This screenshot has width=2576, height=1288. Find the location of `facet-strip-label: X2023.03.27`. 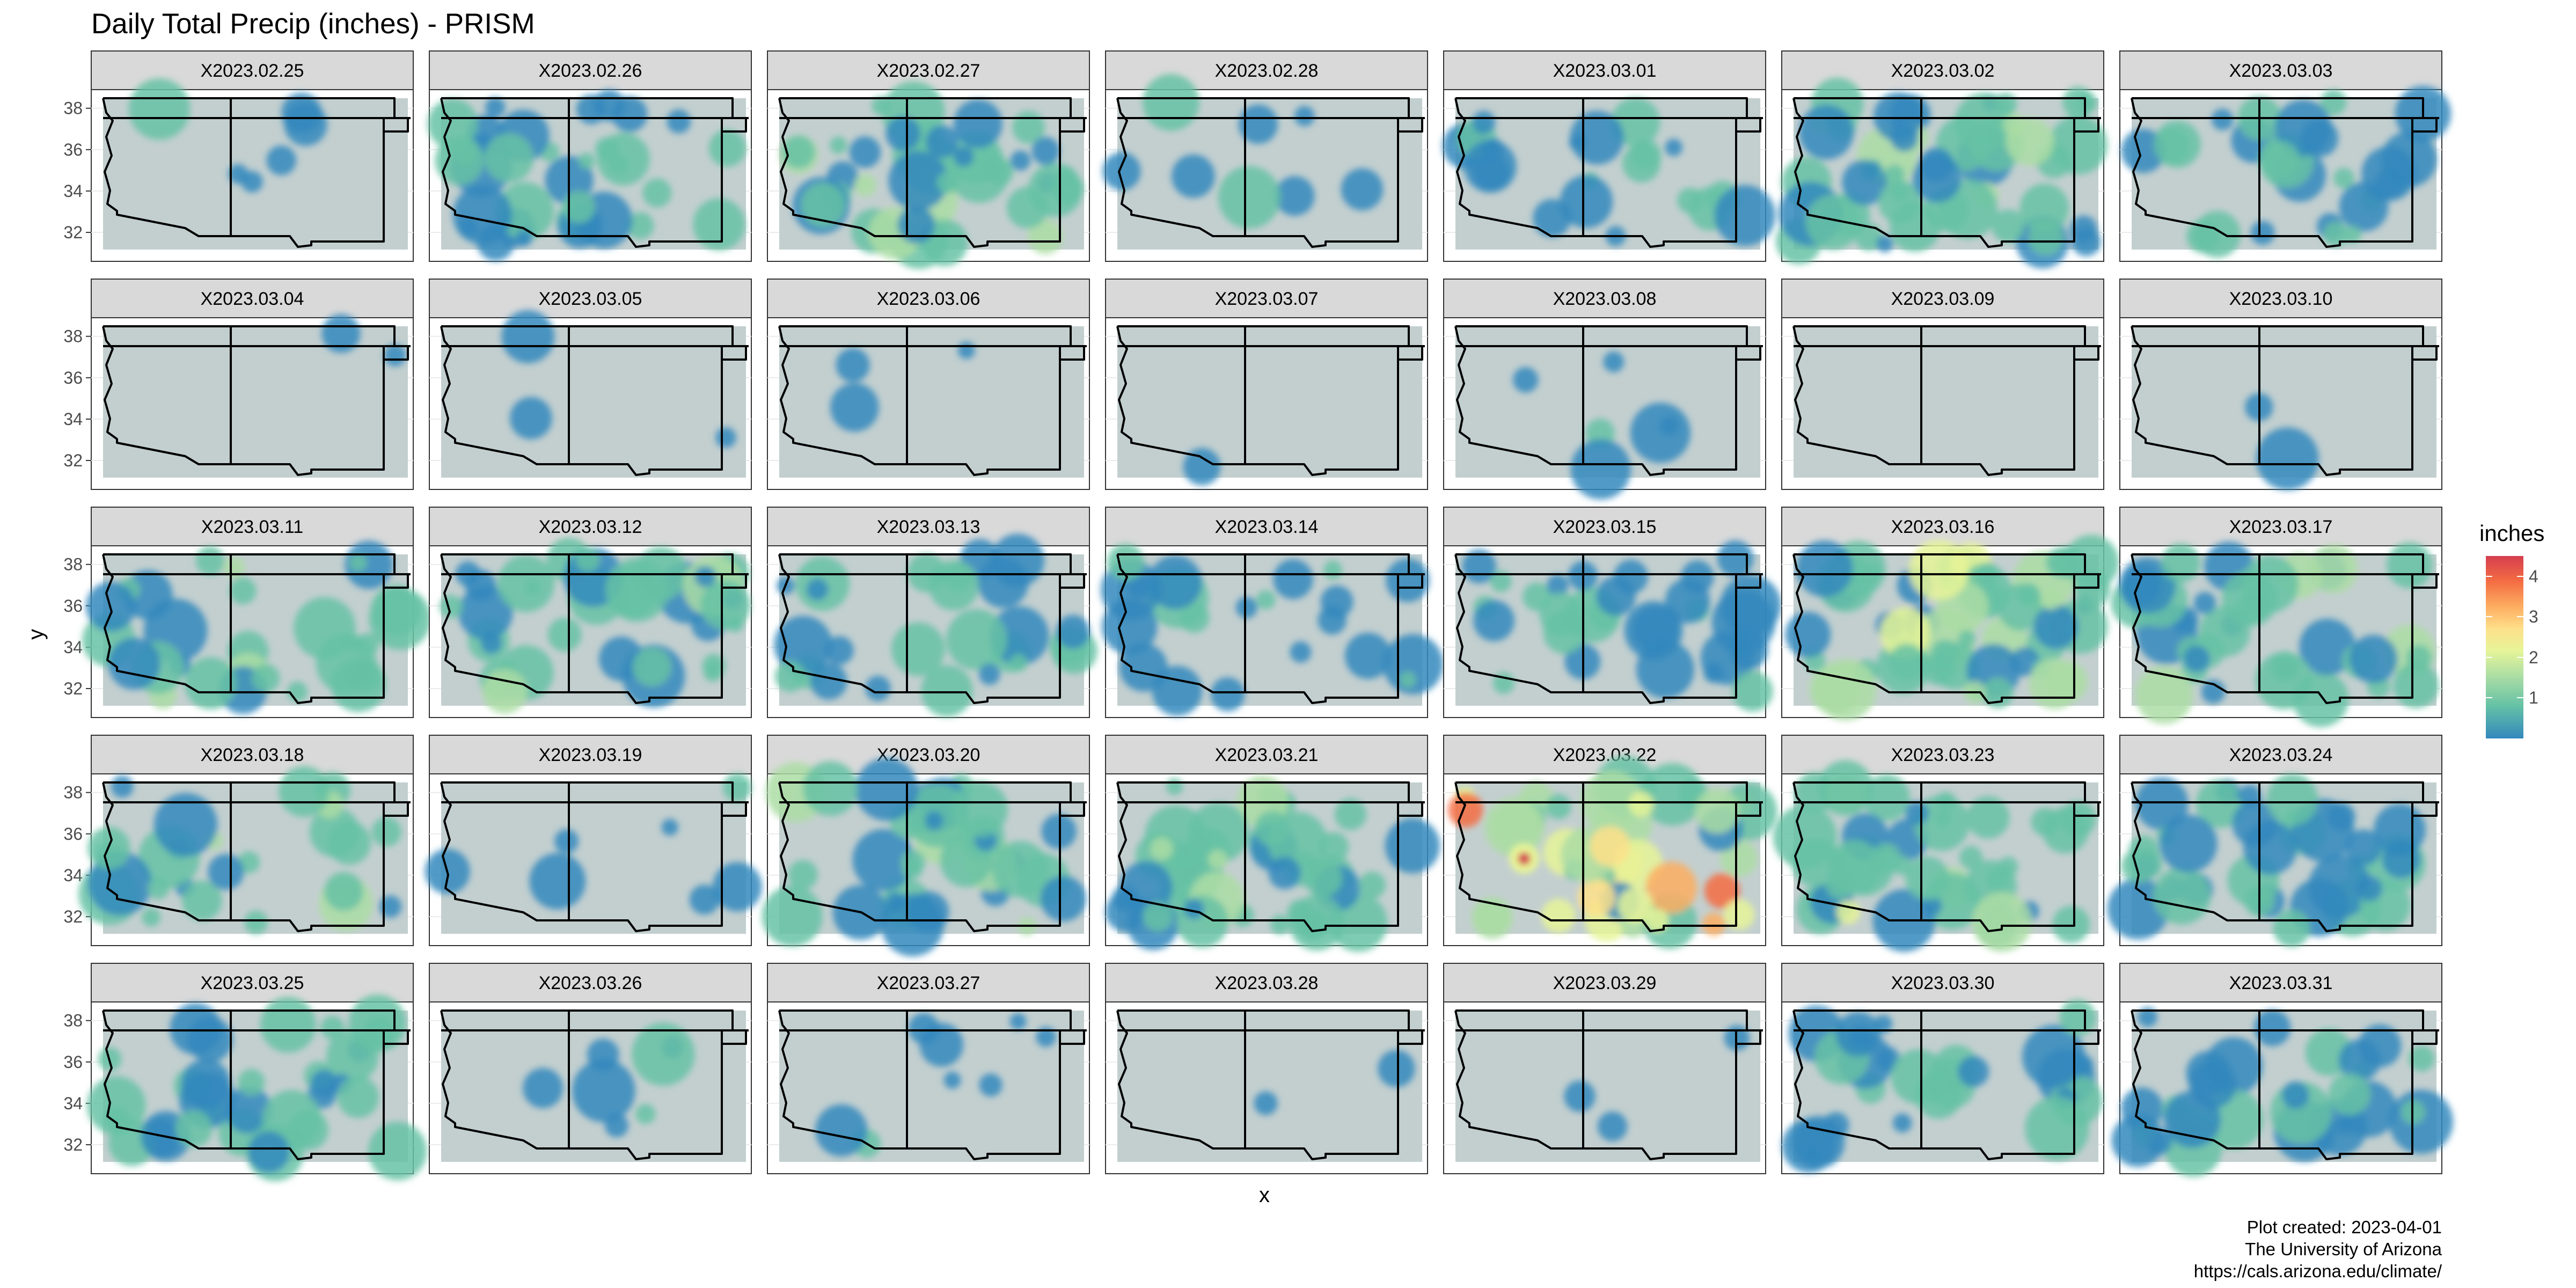

facet-strip-label: X2023.03.27 is located at coordinates (928, 983).